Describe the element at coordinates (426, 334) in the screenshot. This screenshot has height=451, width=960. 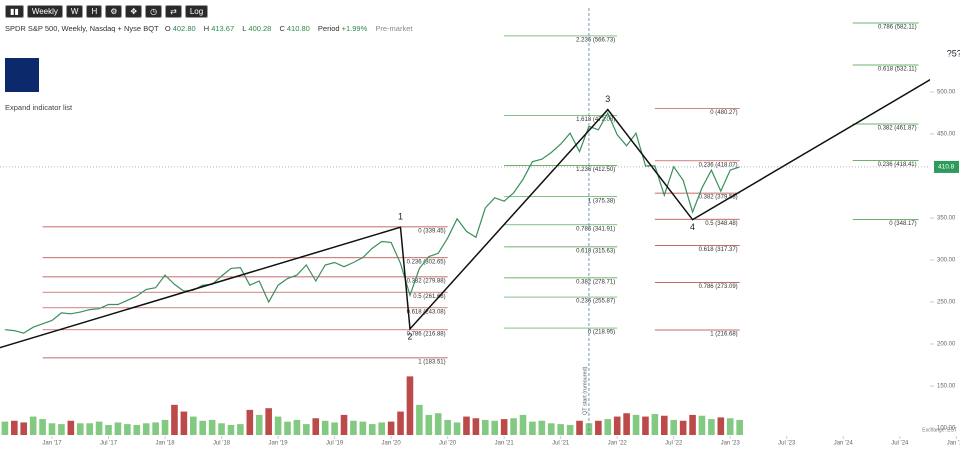
I see `fib-label: 0.786 (216.88)` at that location.